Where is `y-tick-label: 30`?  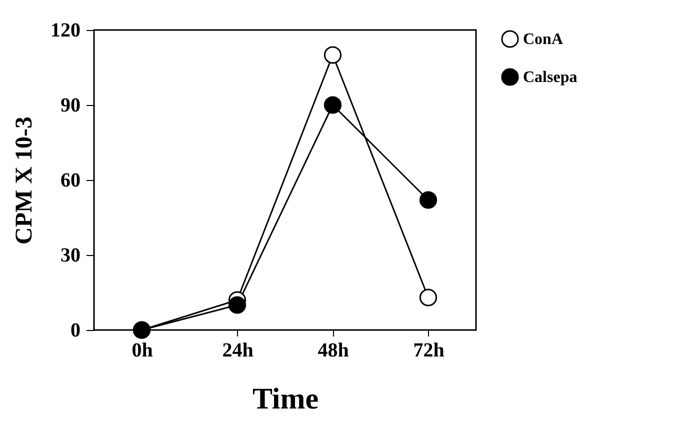 y-tick-label: 30 is located at coordinates (70, 255).